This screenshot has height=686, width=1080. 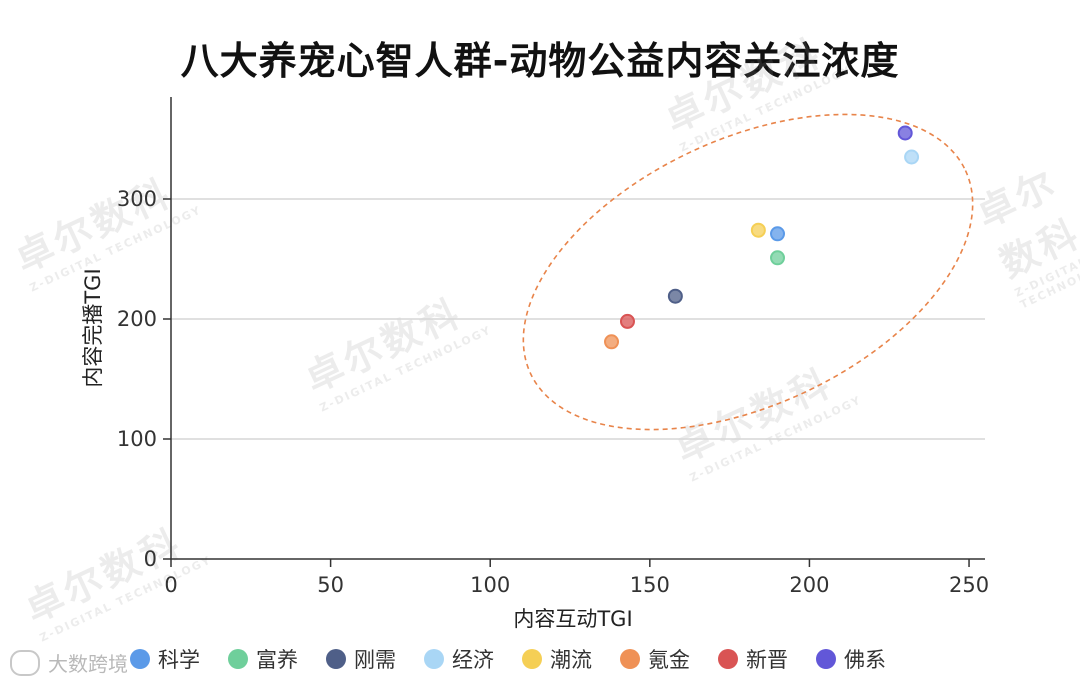 What do you see at coordinates (809, 585) in the screenshot?
I see `x-tick-label: 200` at bounding box center [809, 585].